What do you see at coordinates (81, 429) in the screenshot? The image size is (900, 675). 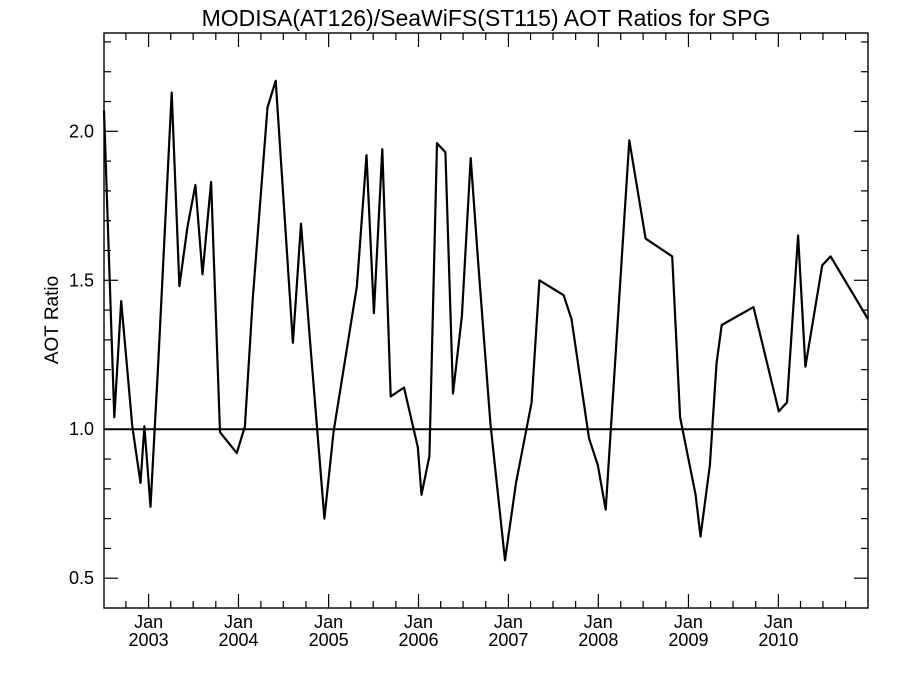 I see `y-tick-label: 1.0` at bounding box center [81, 429].